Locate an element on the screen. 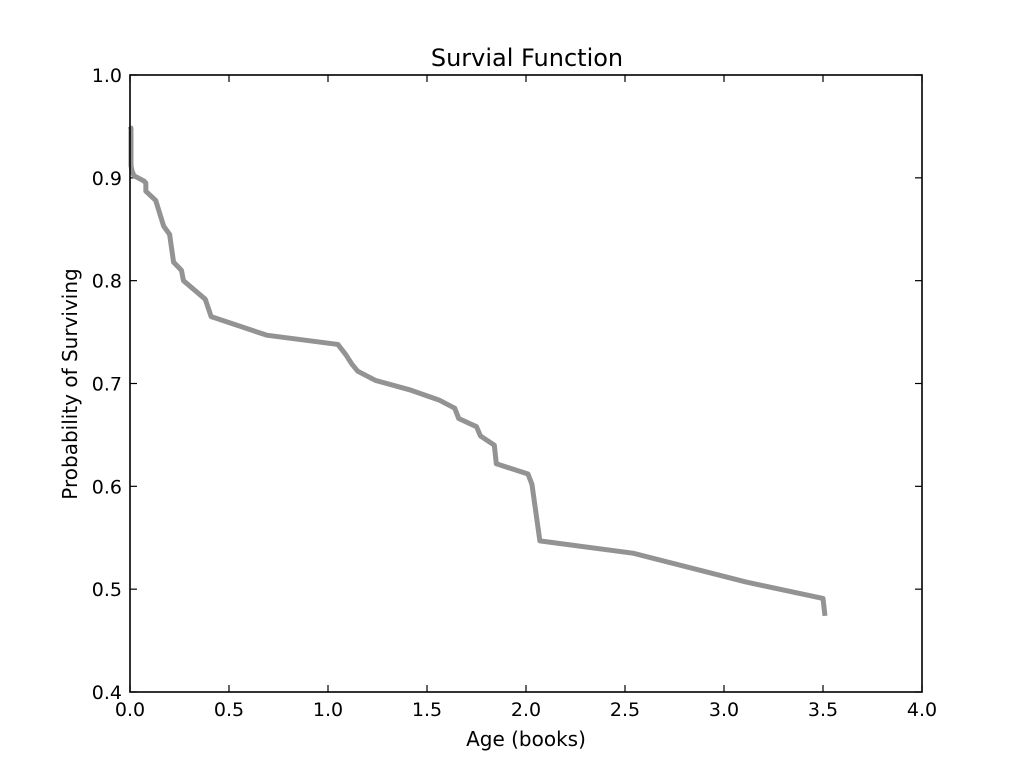  y-tick-label: 0.9 is located at coordinates (107, 179).